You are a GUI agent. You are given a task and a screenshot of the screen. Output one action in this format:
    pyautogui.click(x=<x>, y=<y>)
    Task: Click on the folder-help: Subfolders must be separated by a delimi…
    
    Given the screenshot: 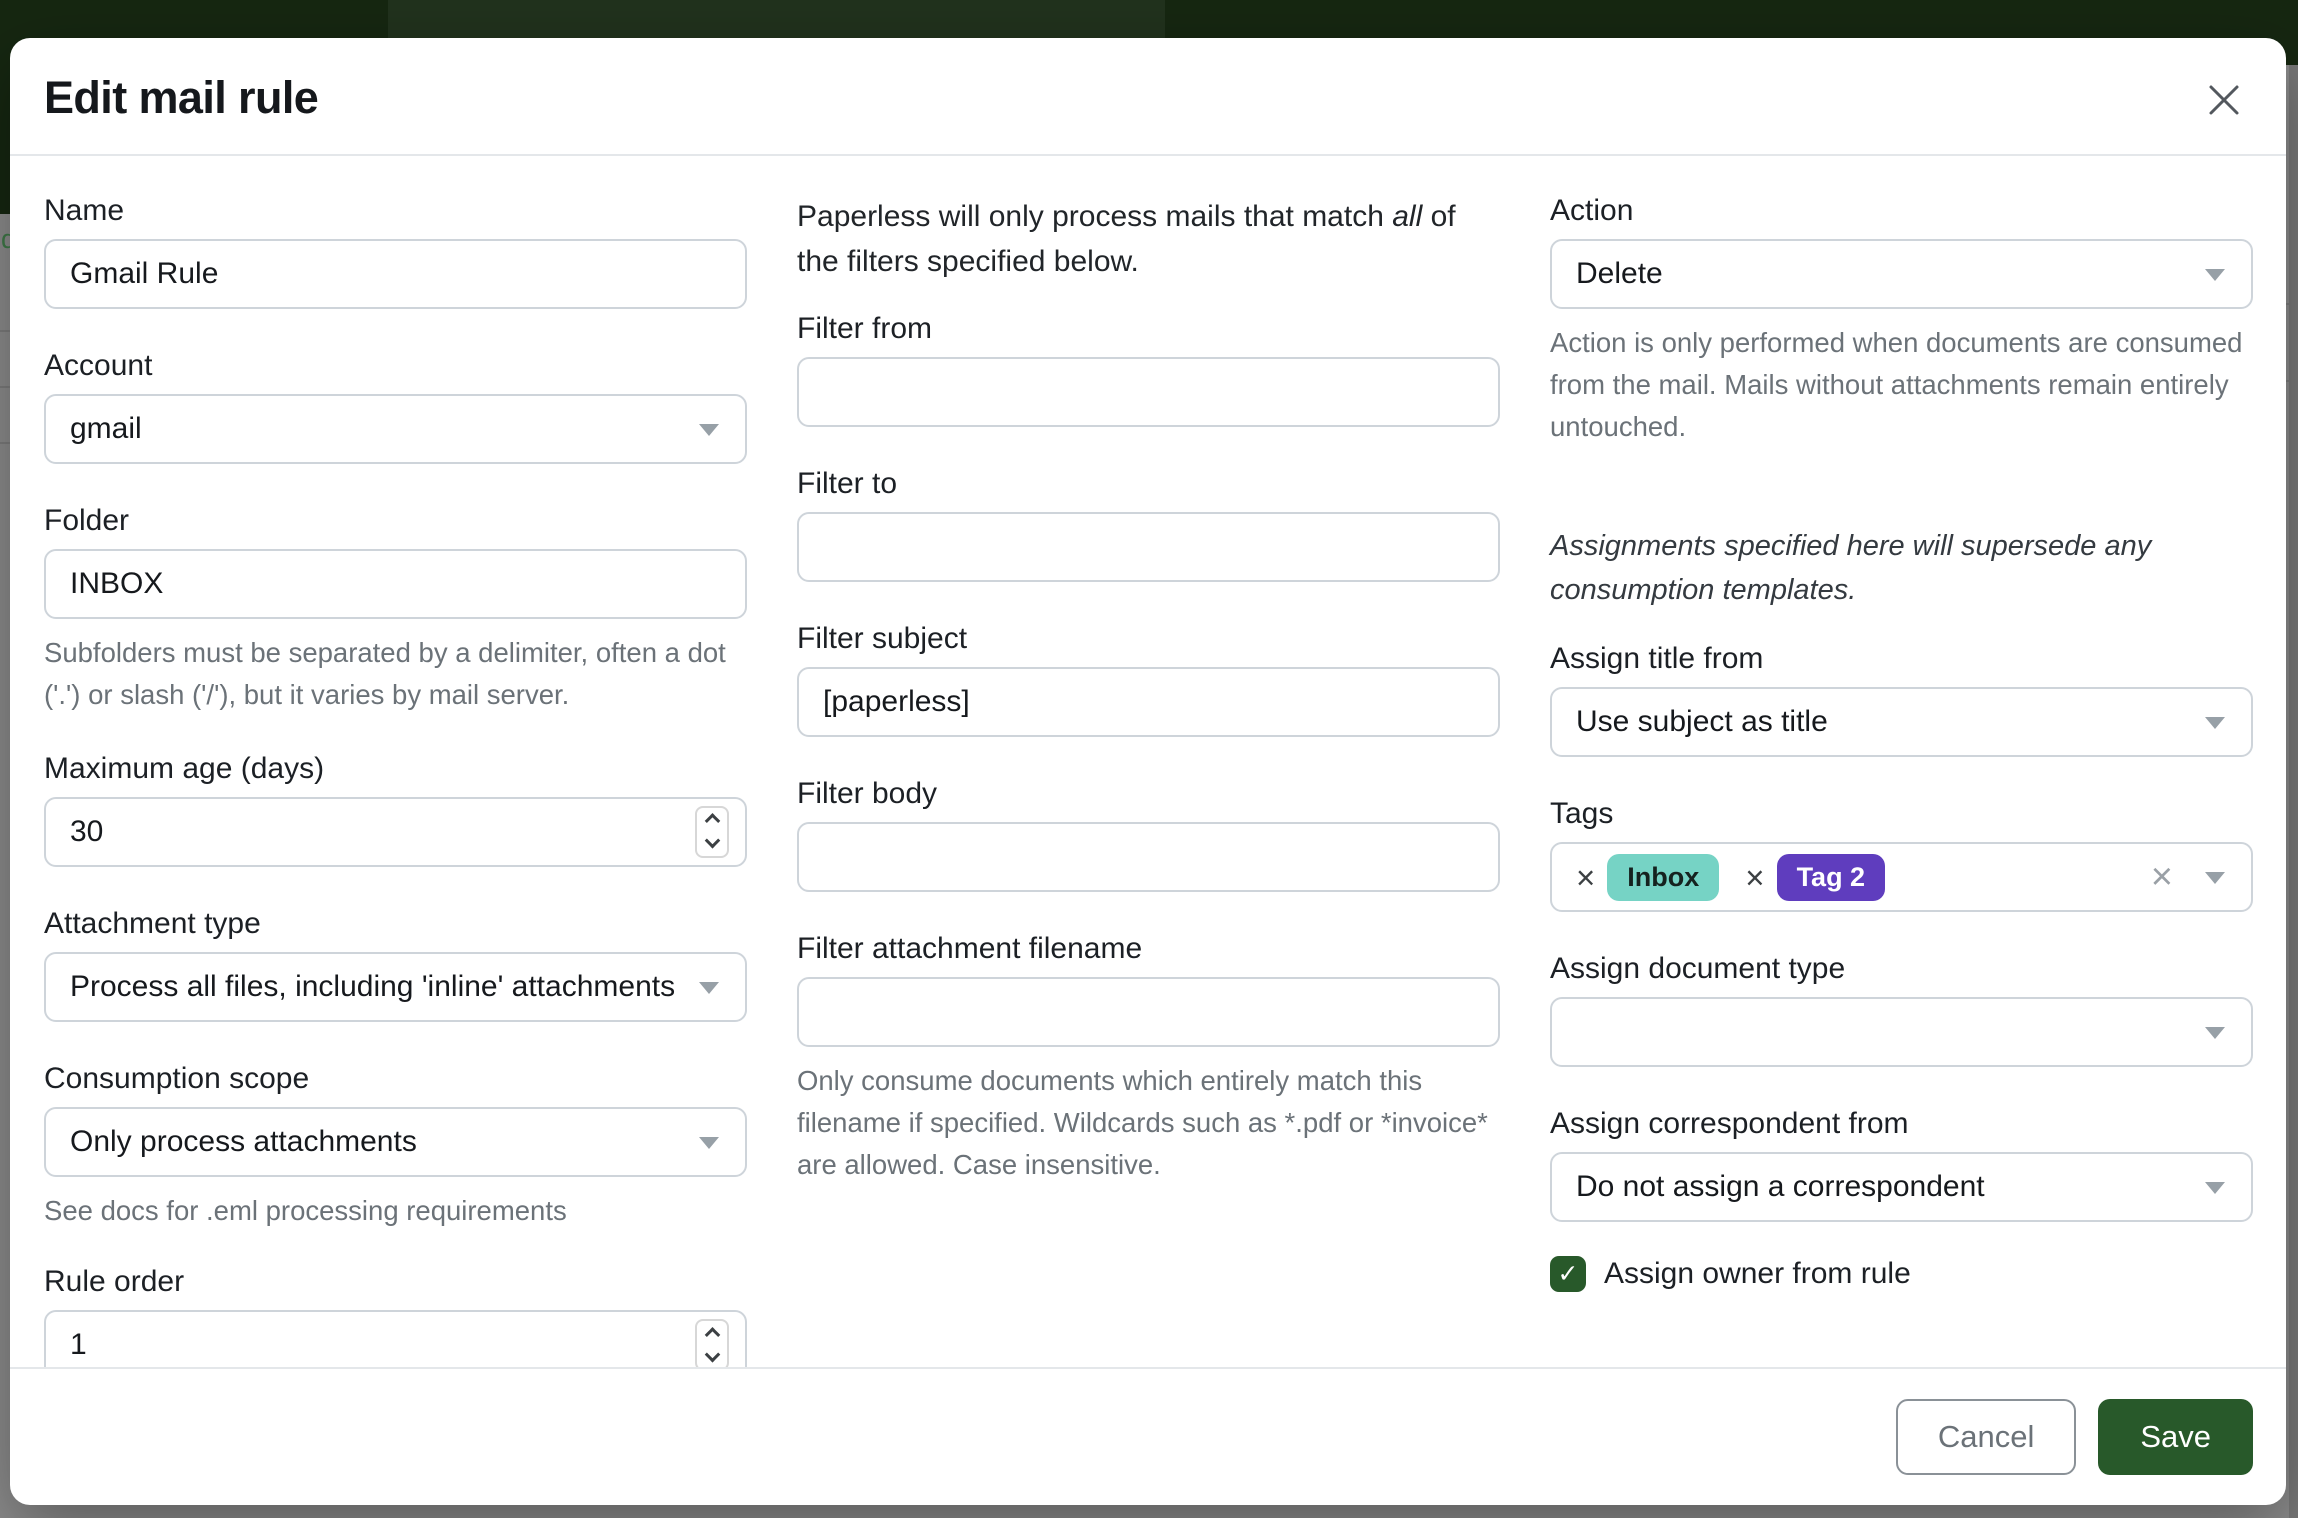 What is the action you would take?
    pyautogui.click(x=385, y=673)
    